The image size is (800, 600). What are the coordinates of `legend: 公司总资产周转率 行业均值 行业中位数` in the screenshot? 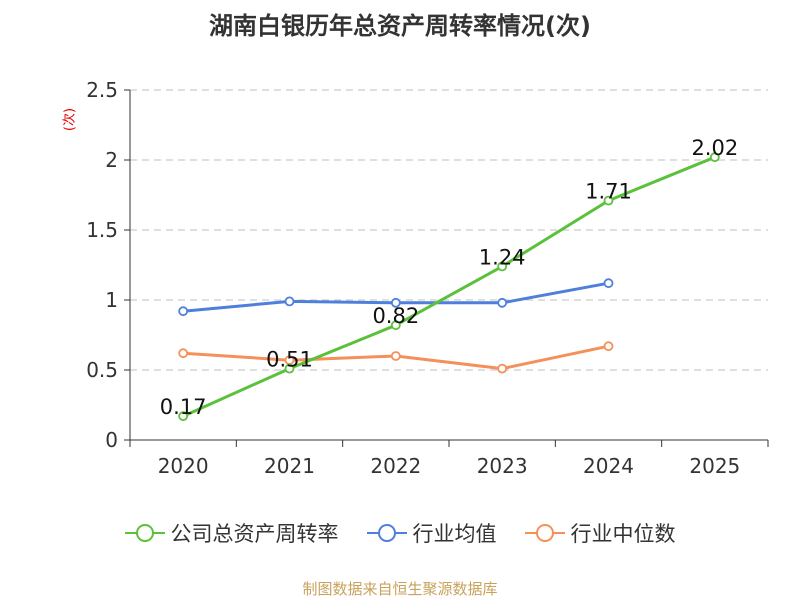 It's located at (400, 533).